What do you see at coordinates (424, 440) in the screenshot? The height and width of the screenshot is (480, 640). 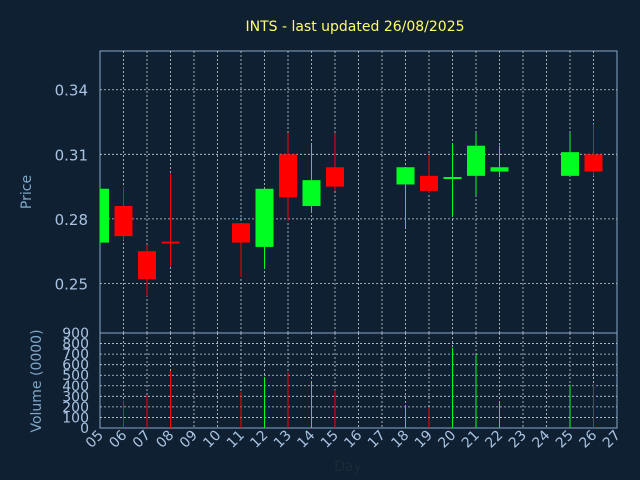 I see `x-tick-label: 19` at bounding box center [424, 440].